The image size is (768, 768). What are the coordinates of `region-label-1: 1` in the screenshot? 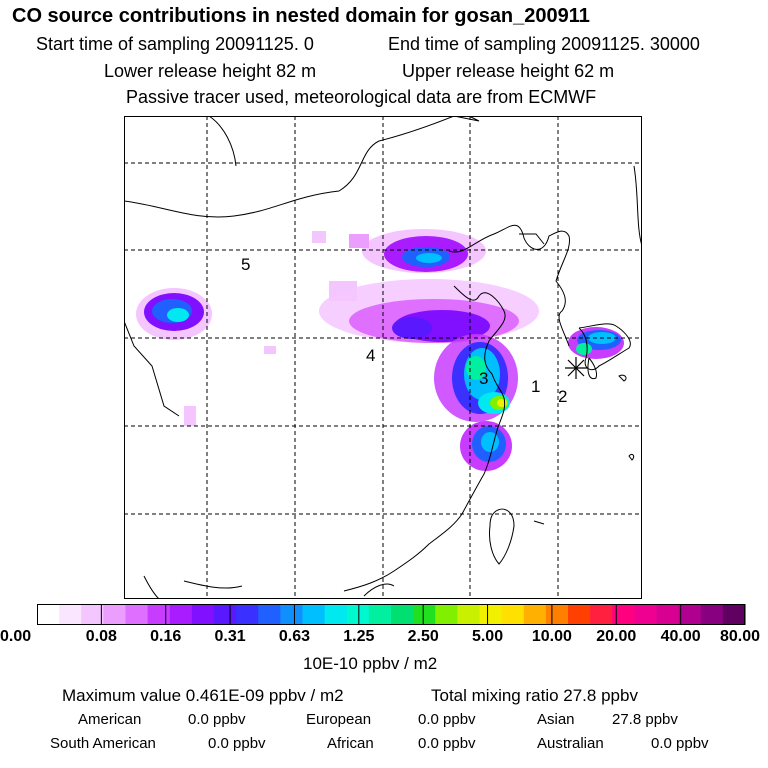 It's located at (535, 386).